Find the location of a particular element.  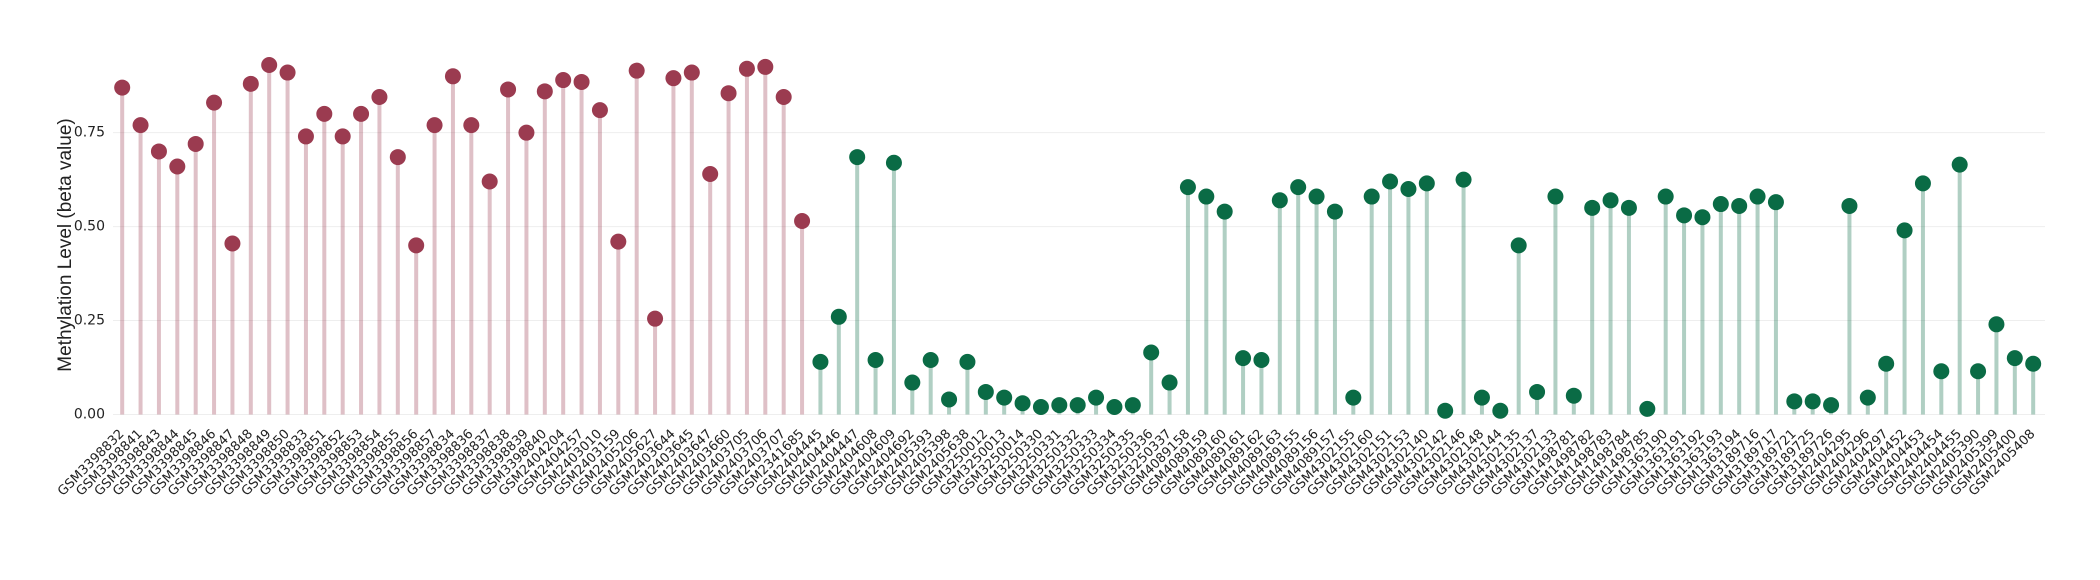

y-tick-label: 0.25 is located at coordinates (89, 321).